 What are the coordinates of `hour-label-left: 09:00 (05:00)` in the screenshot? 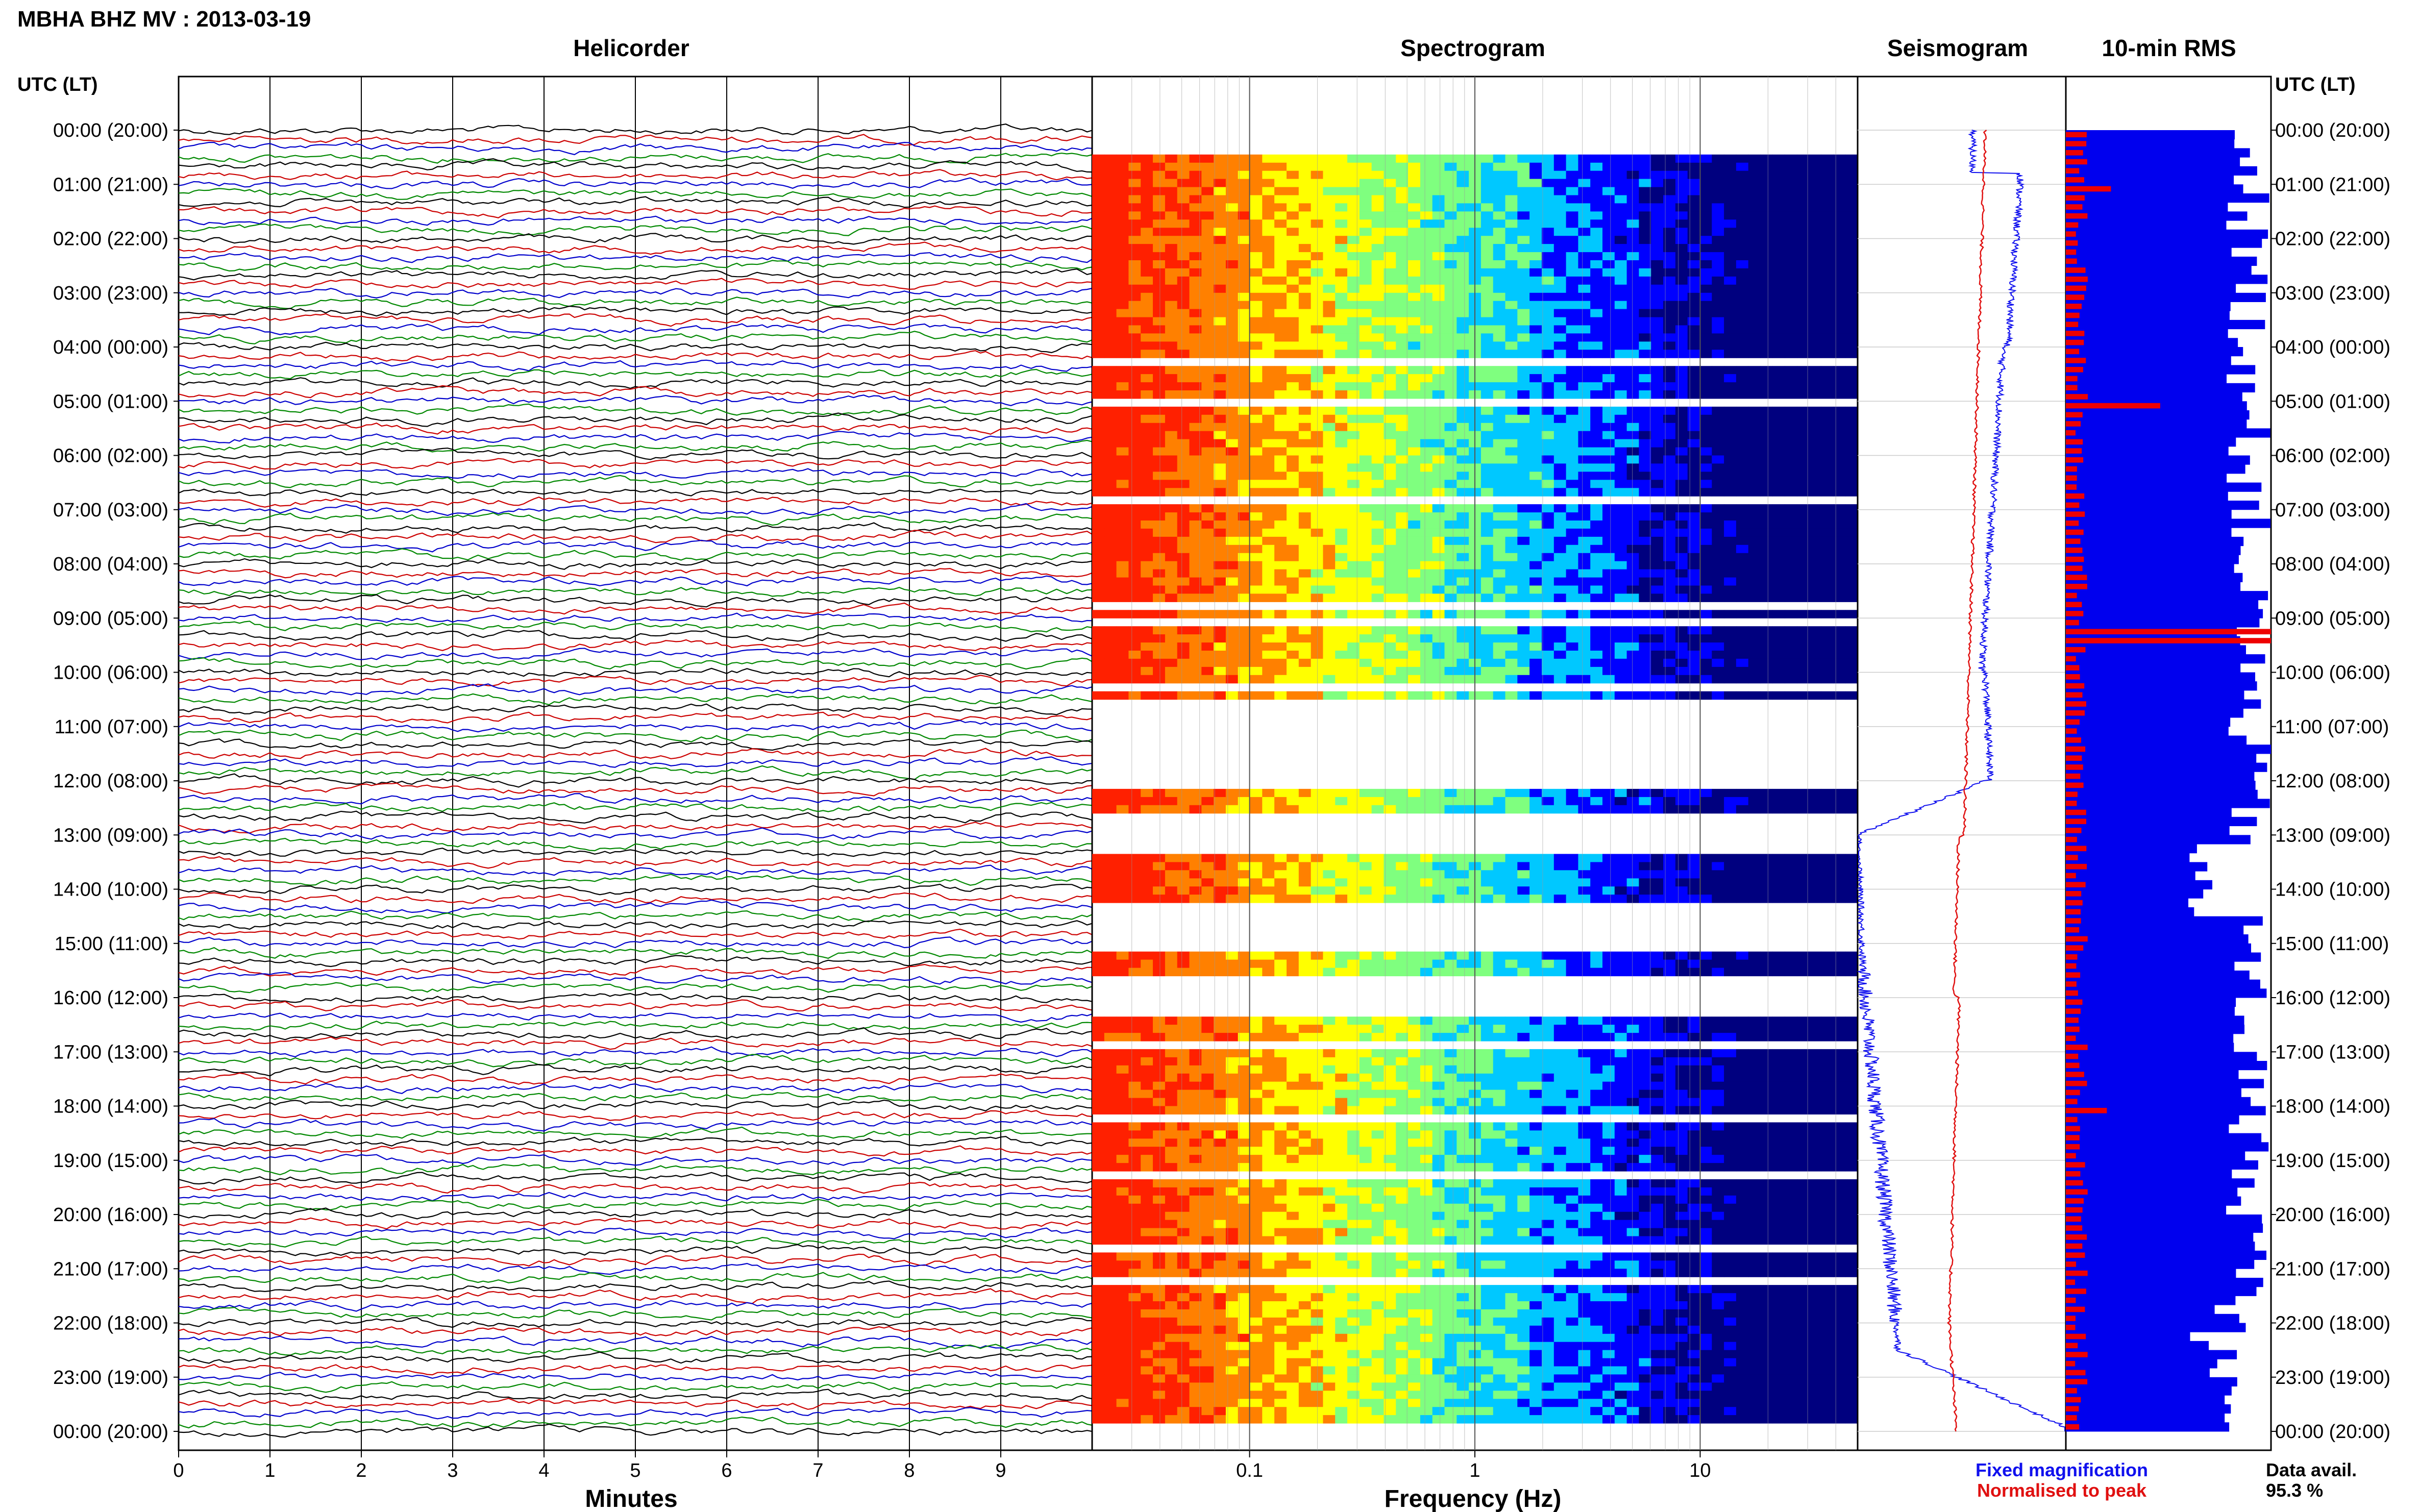 It's located at (110, 618).